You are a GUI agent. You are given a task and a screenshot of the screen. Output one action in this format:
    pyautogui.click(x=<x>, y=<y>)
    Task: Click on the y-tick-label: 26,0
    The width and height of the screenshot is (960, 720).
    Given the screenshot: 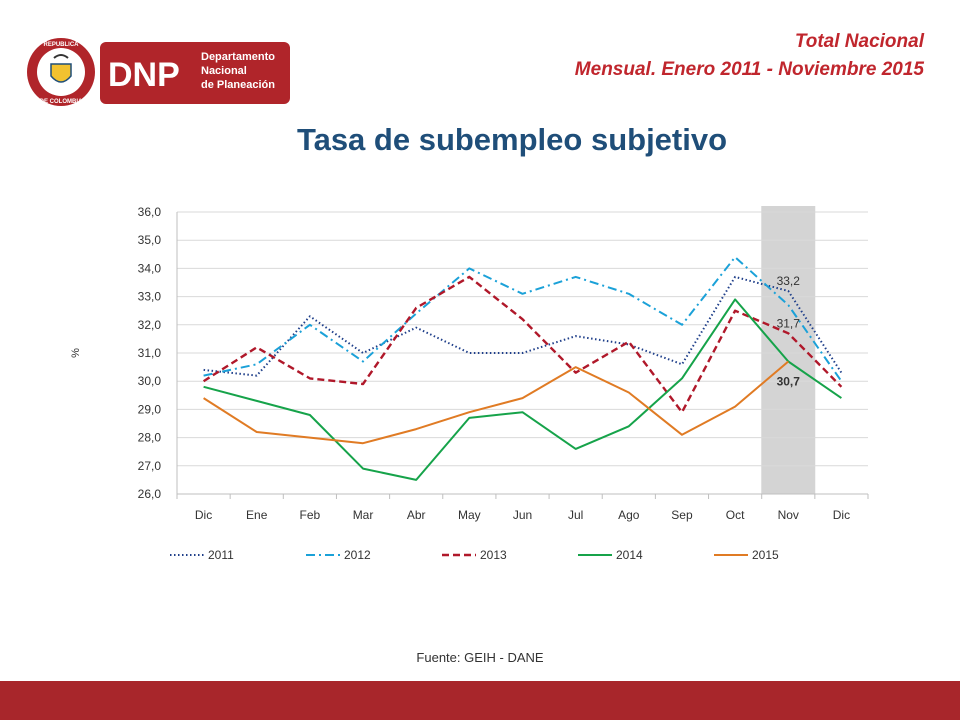 What is the action you would take?
    pyautogui.click(x=150, y=494)
    